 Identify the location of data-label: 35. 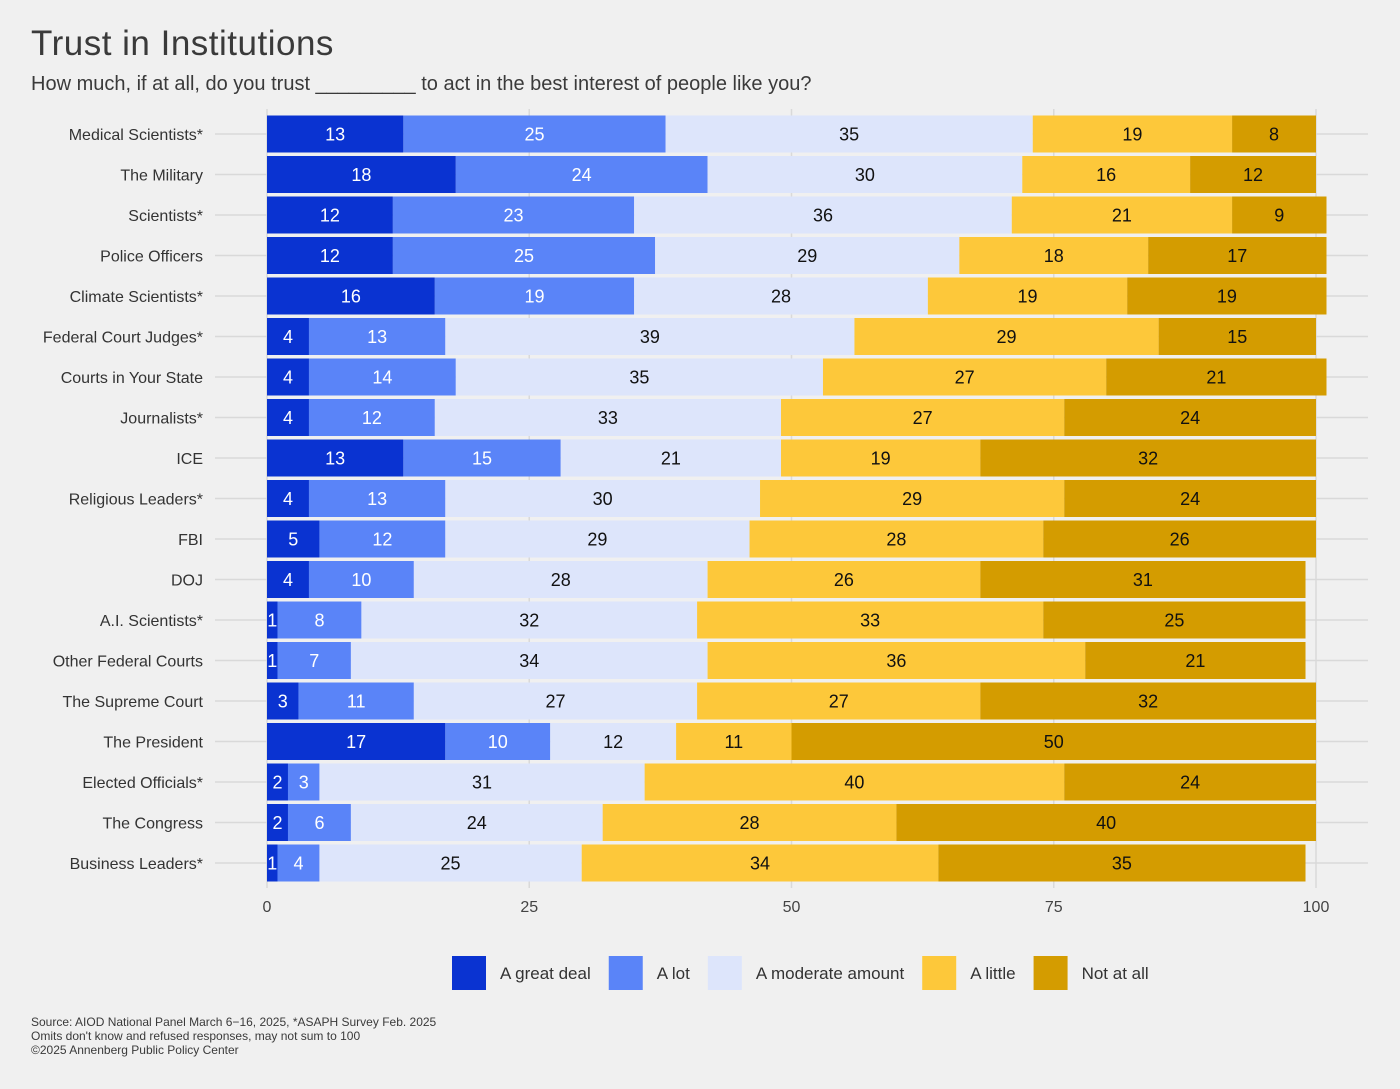
(1122, 864).